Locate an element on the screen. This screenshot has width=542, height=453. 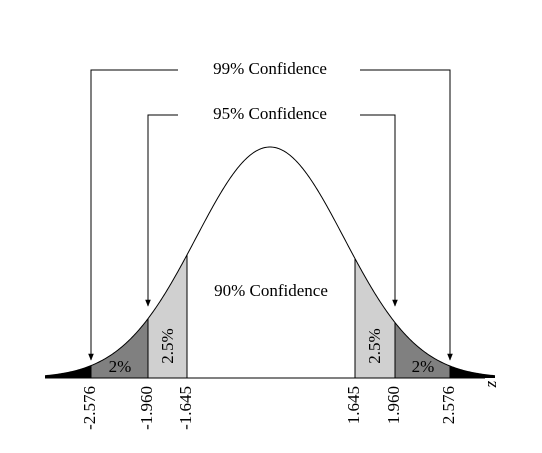
ci99-label: 99% Confidence is located at coordinates (270, 68).